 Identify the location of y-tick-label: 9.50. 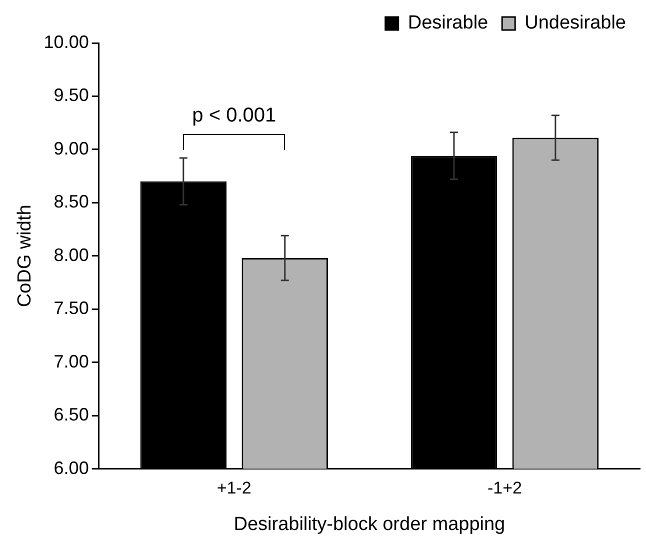
(71, 95).